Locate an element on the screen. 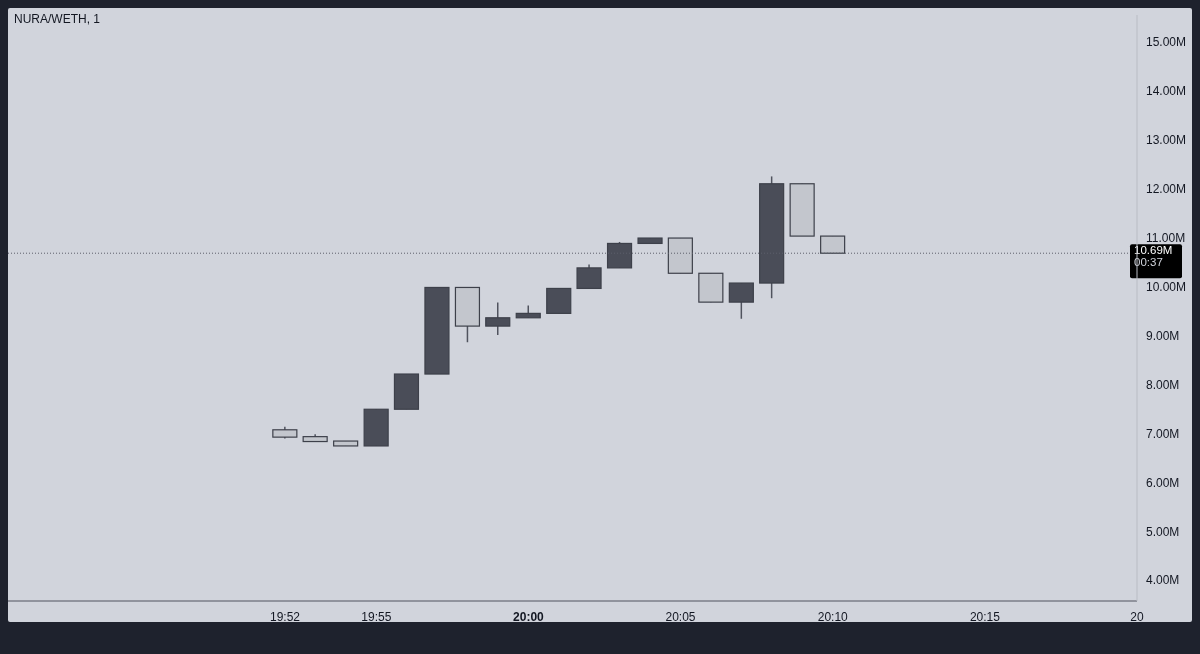 This screenshot has height=654, width=1200. x-tick-label: 20:00 is located at coordinates (529, 617).